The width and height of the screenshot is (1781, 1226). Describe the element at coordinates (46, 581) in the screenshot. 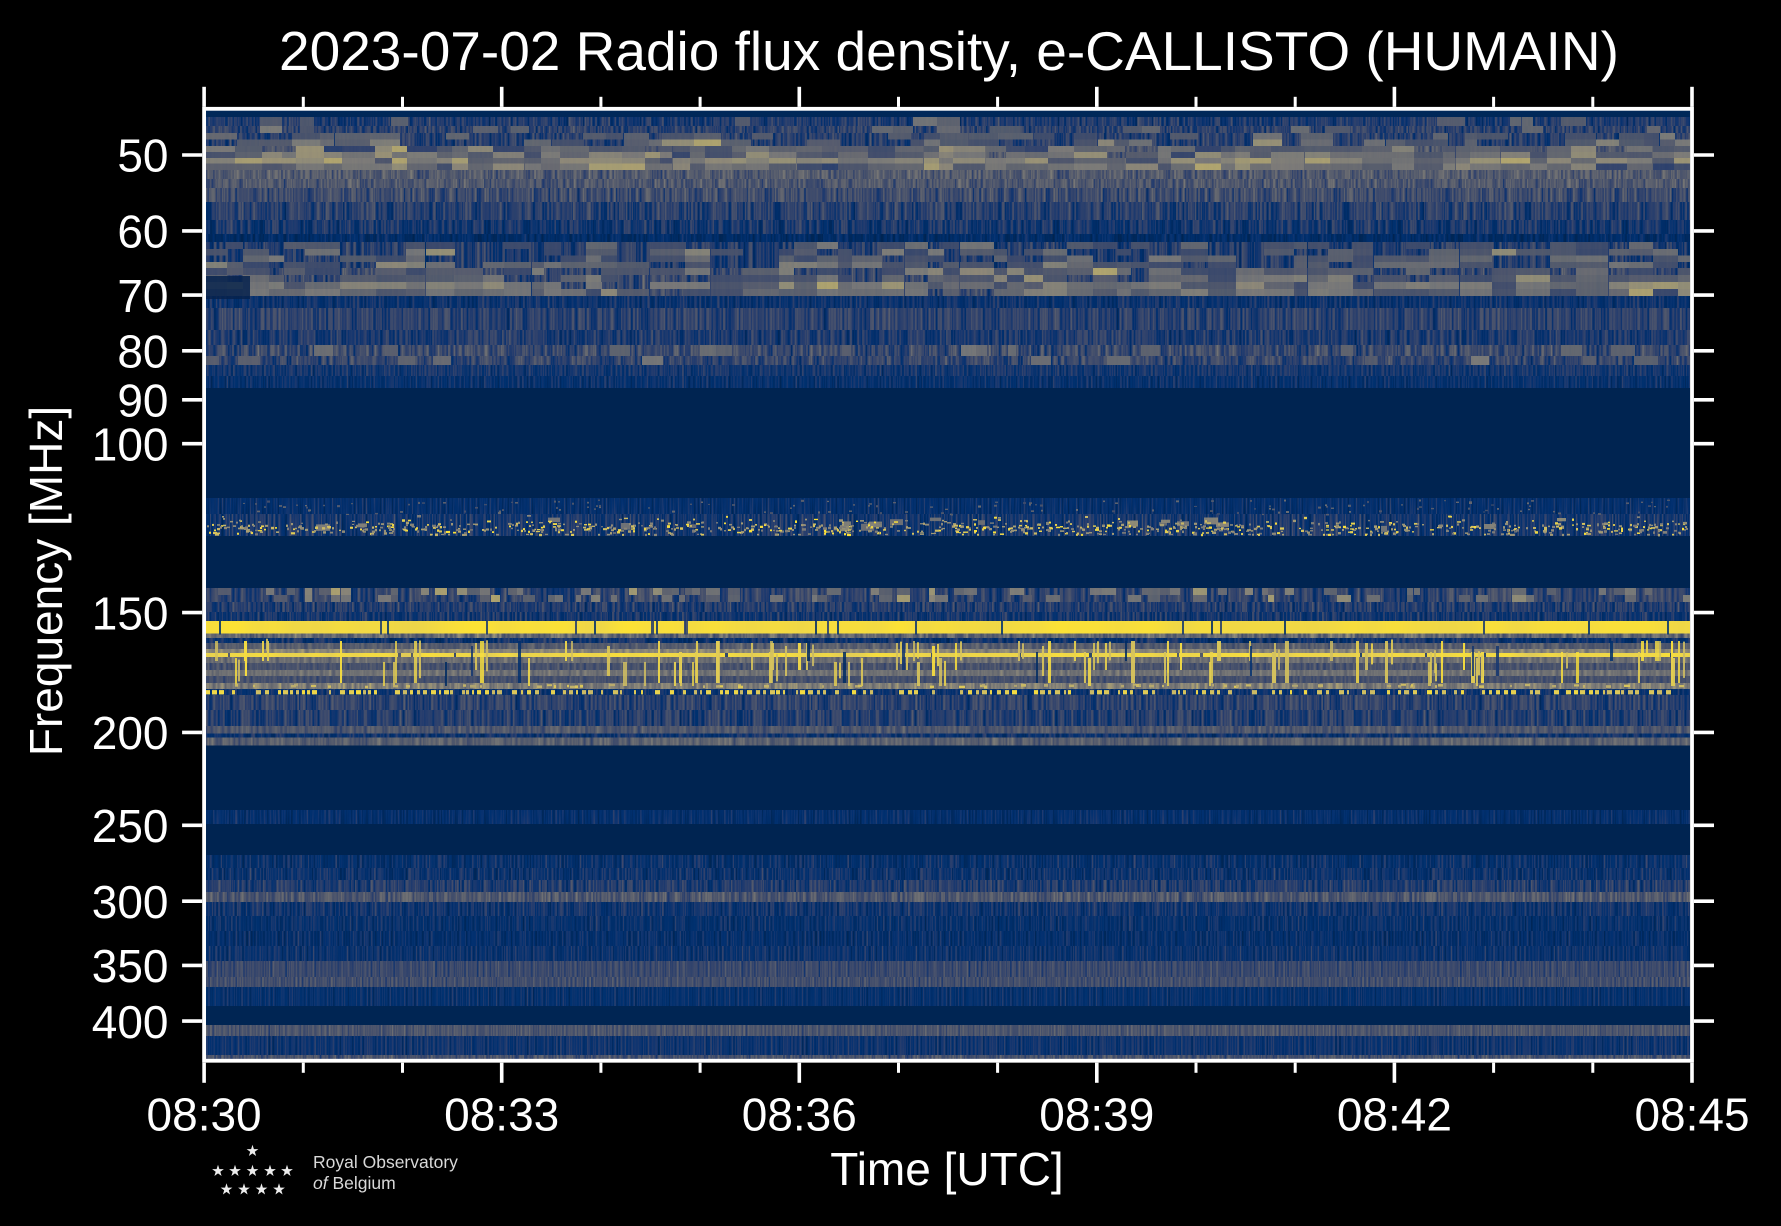

I see `svg-text: Frequency [MHz]` at that location.